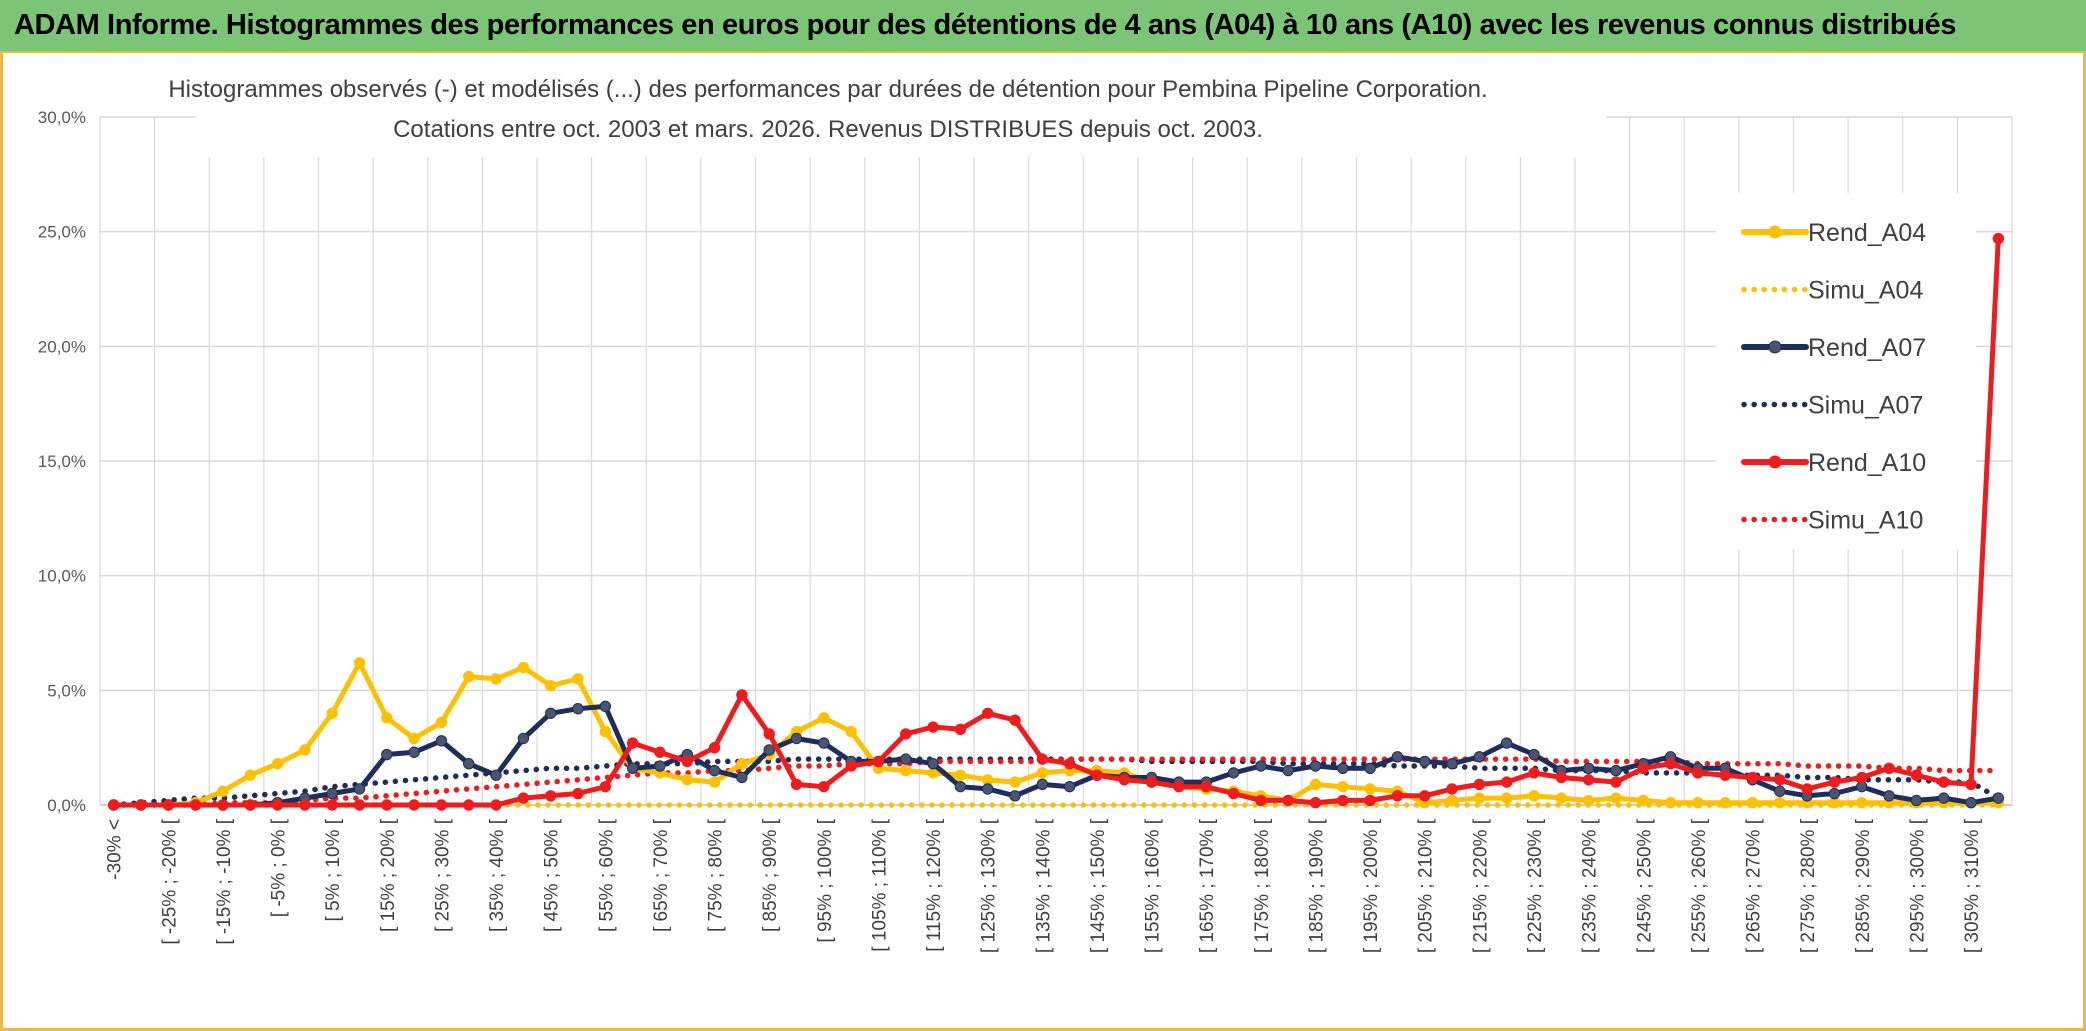 This screenshot has height=1031, width=2086. I want to click on x-tick-label: [ 105% ; 110% [, so click(879, 884).